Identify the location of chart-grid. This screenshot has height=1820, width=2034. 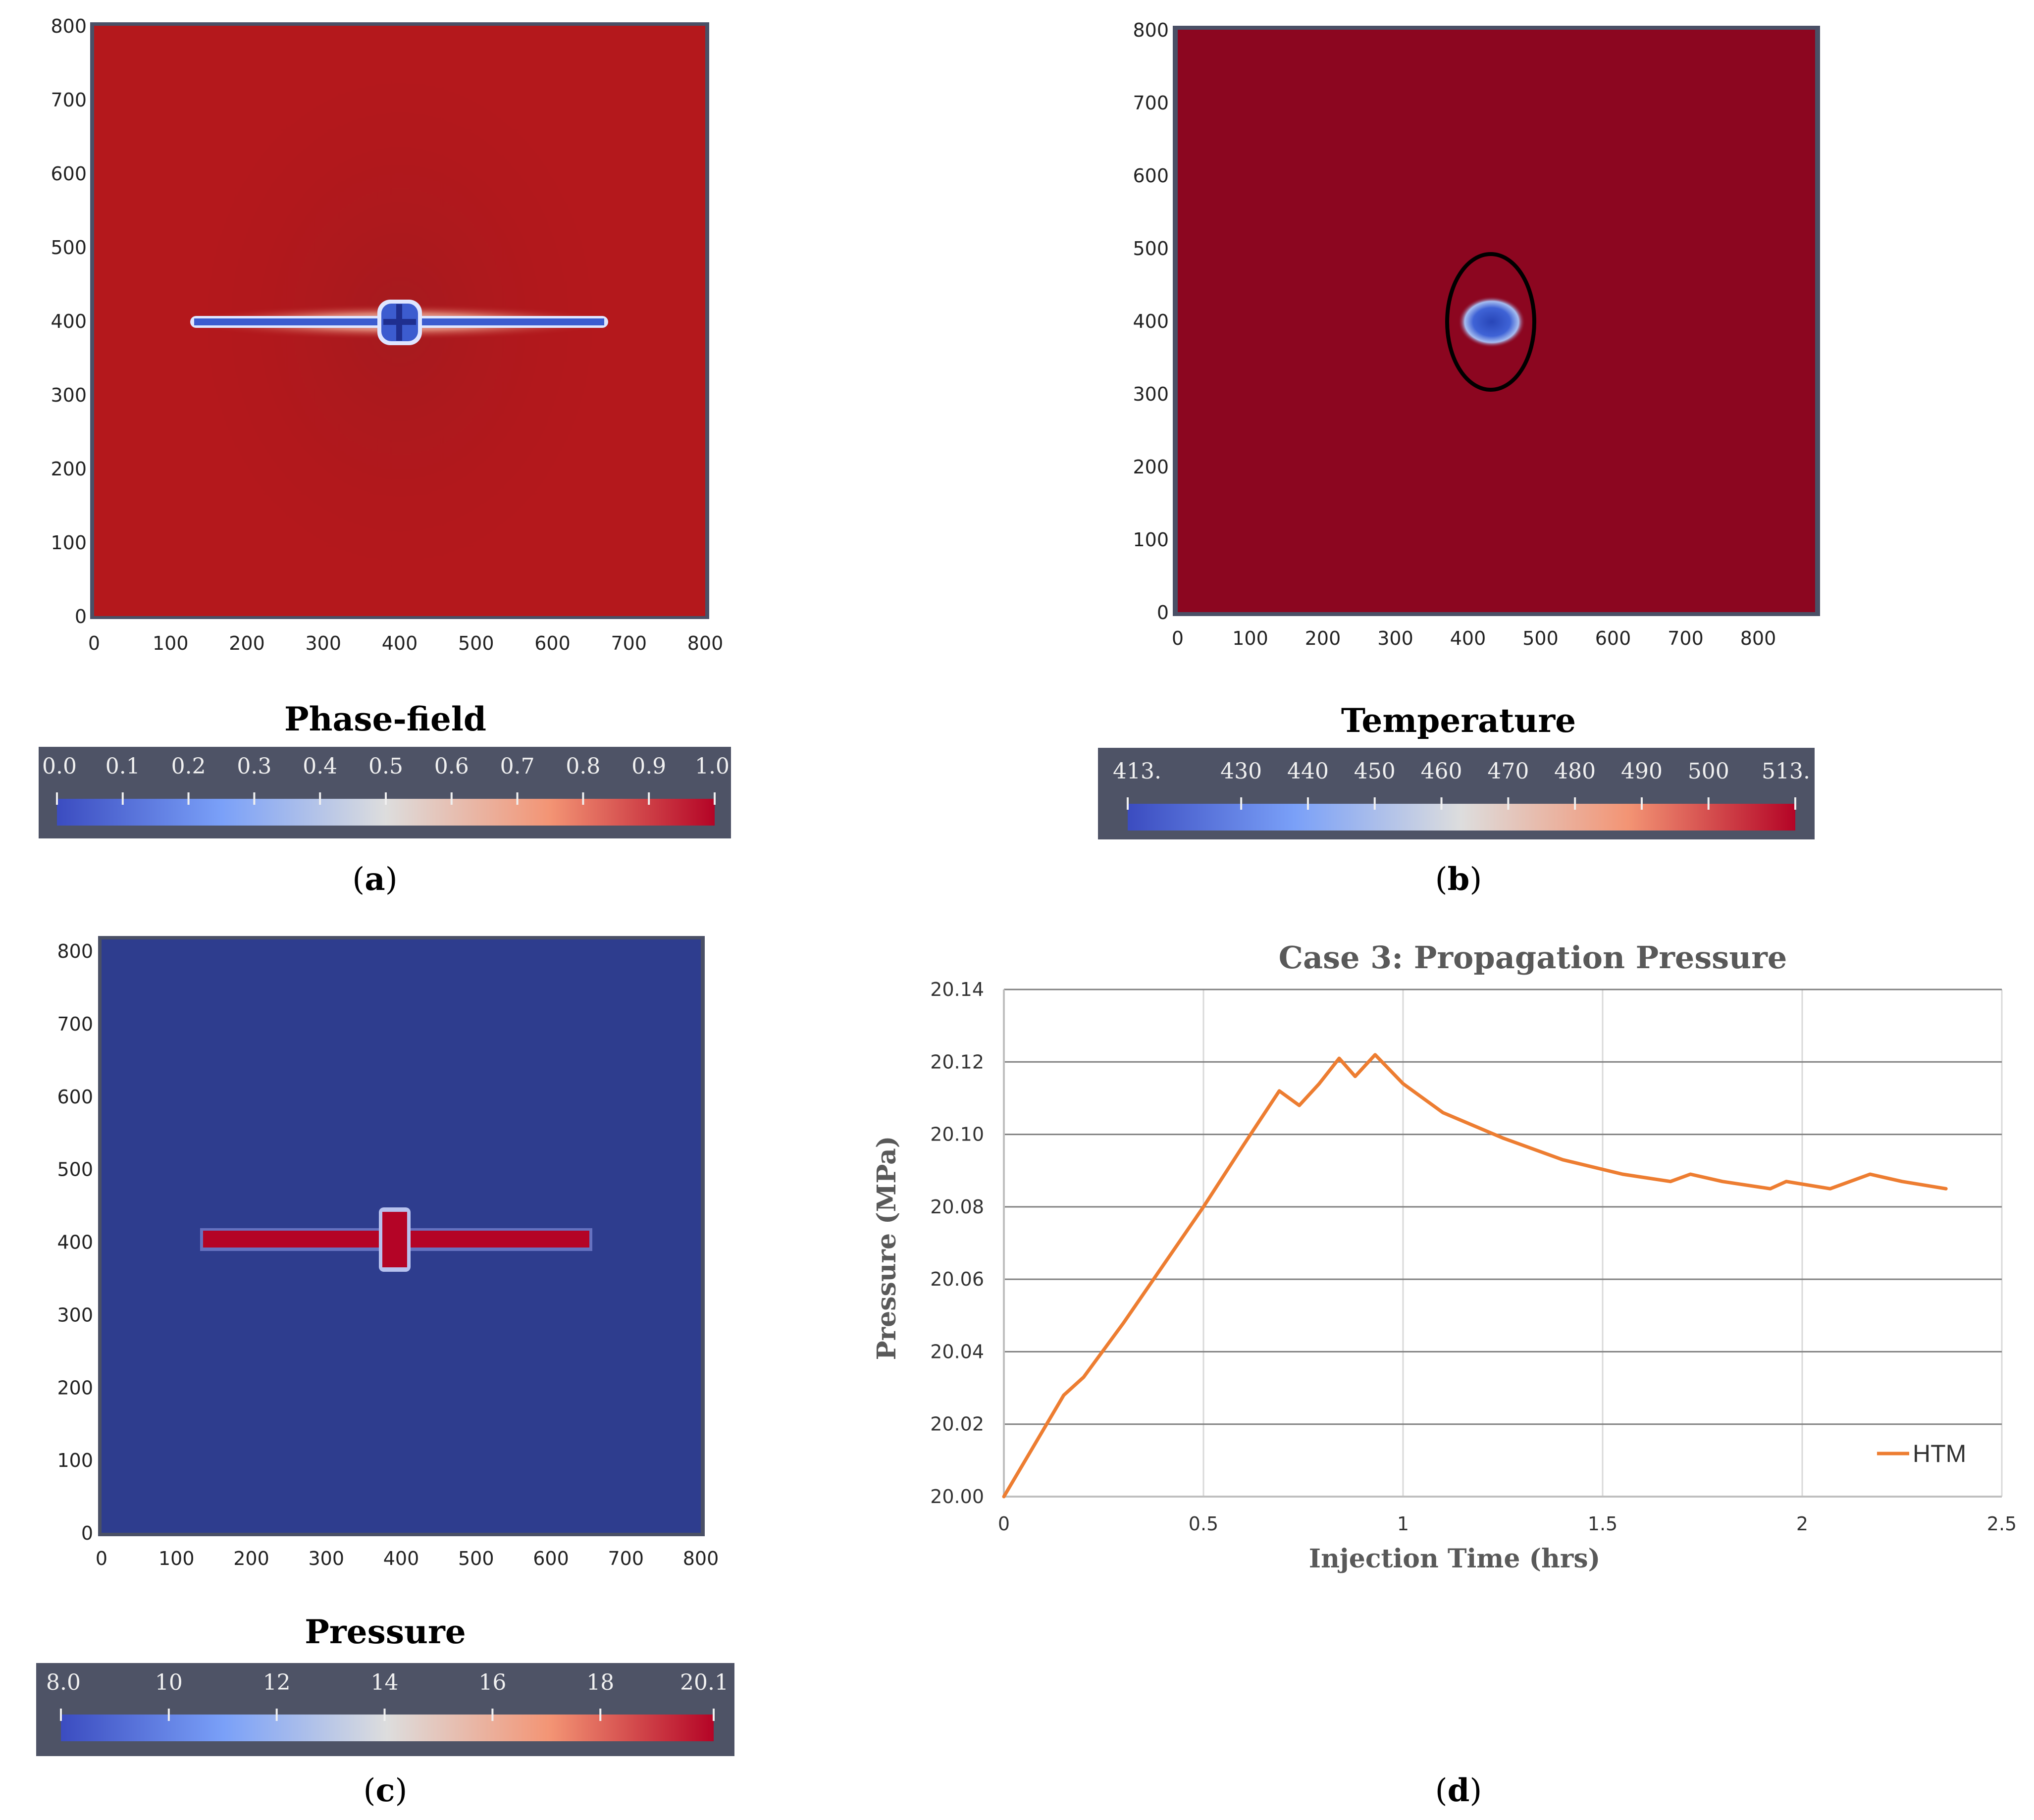
(1504, 1242).